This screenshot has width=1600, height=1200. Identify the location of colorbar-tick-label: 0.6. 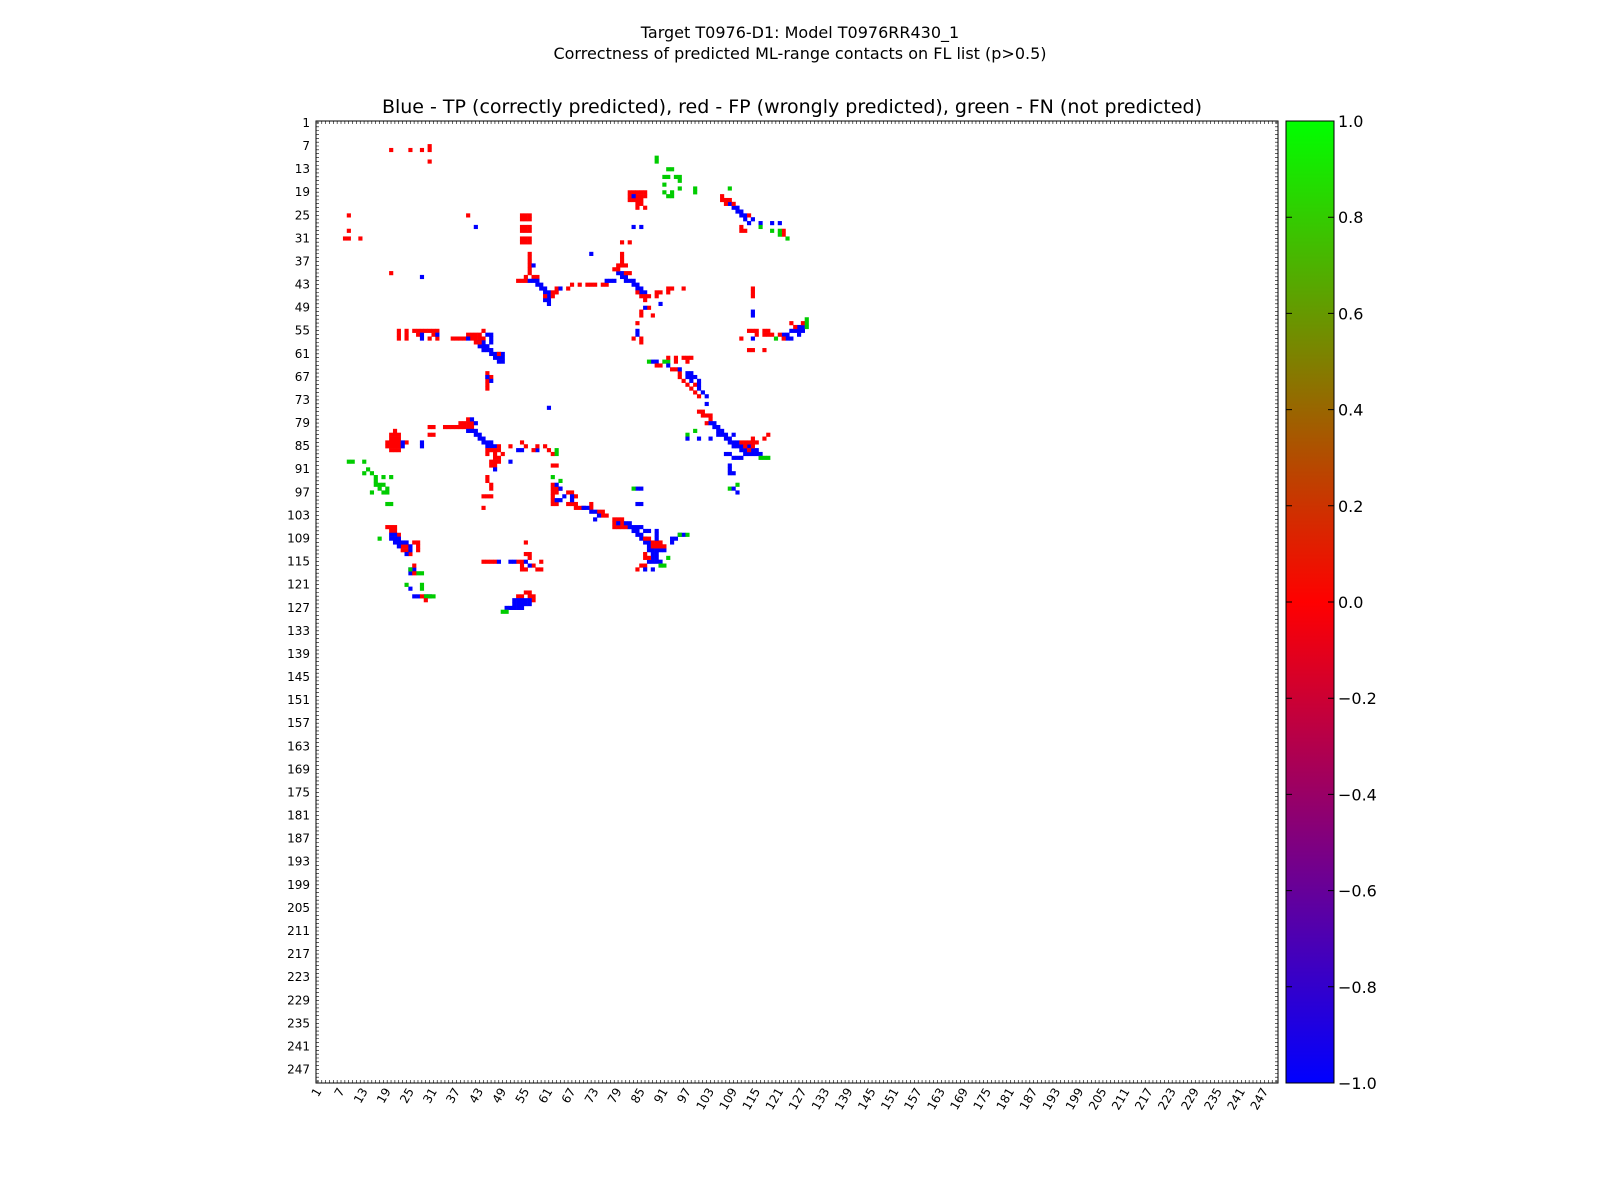
(1350, 313).